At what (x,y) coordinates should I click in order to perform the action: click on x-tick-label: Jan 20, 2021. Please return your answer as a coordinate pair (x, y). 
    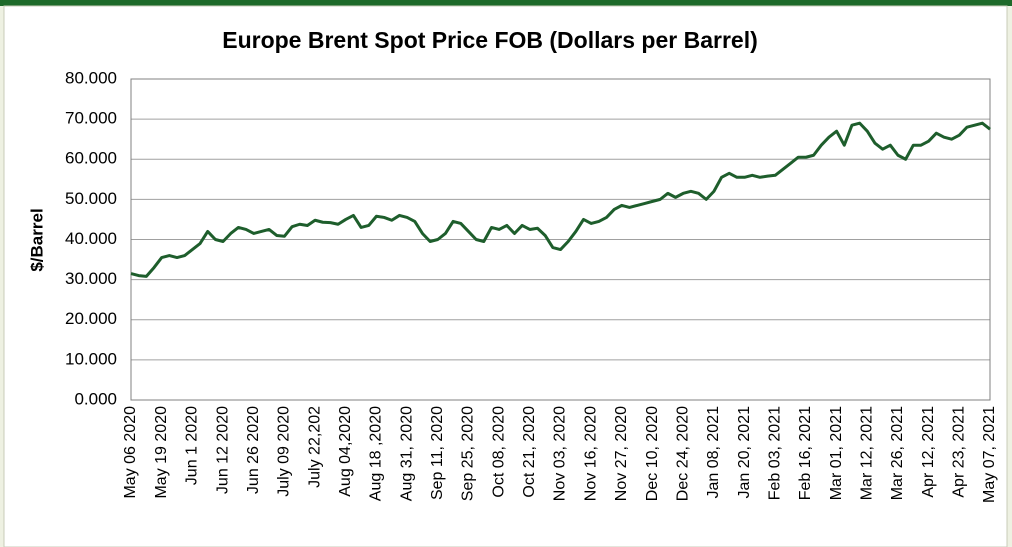
    Looking at the image, I should click on (744, 452).